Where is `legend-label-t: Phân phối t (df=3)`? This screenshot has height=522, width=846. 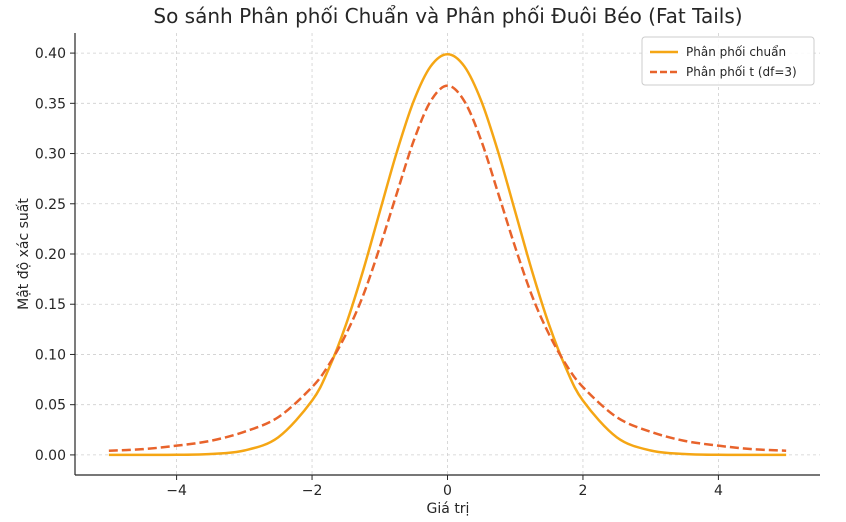
legend-label-t: Phân phối t (df=3) is located at coordinates (741, 72).